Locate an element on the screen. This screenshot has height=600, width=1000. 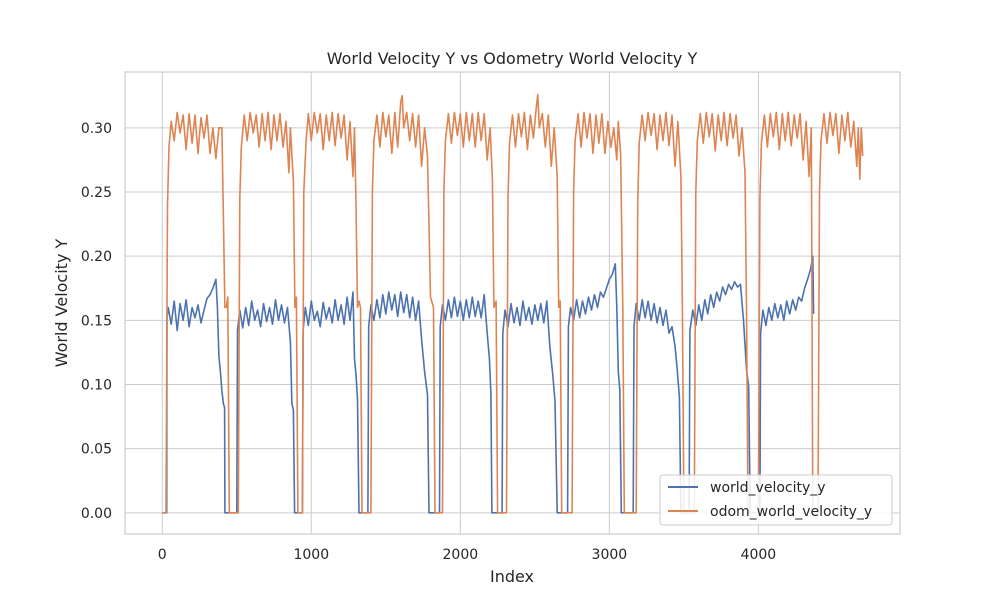
legend-box is located at coordinates (776, 500).